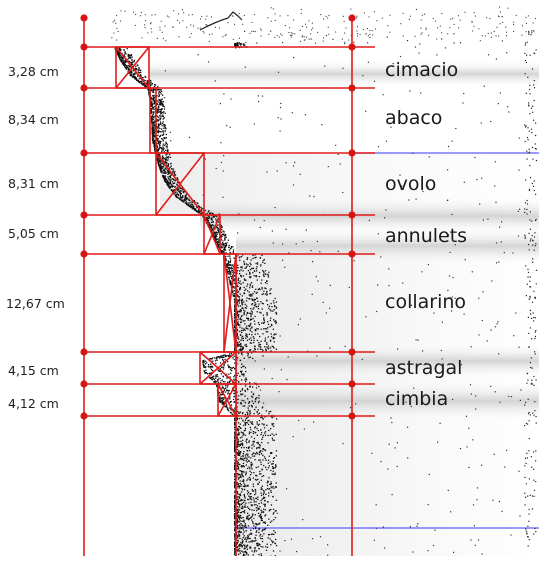  Describe the element at coordinates (413, 118) in the screenshot. I see `label-abaco: abaco` at that location.